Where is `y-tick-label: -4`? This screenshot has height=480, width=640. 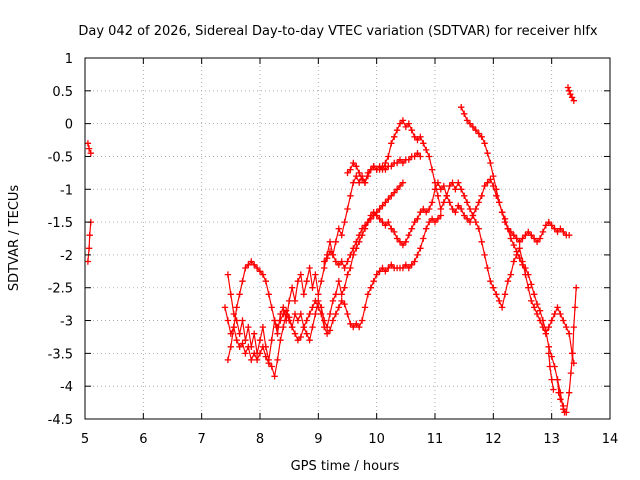 y-tick-label: -4 is located at coordinates (66, 387).